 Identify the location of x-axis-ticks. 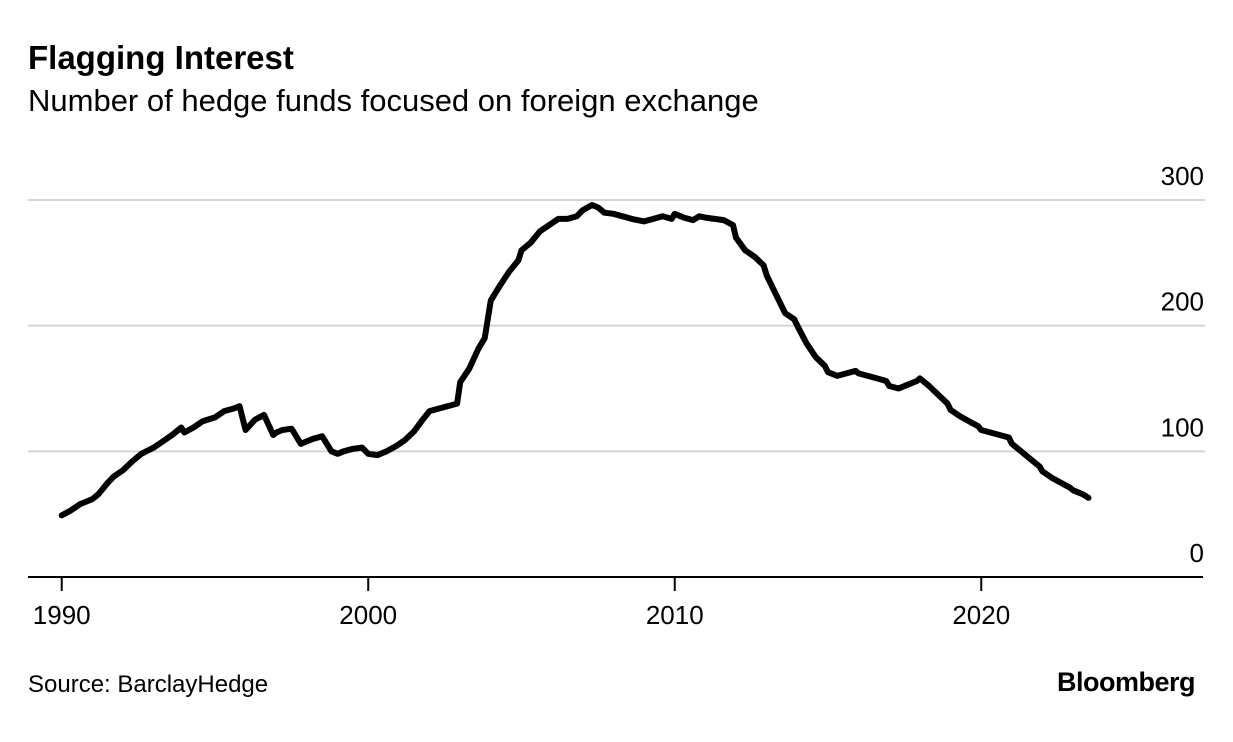
(521, 584).